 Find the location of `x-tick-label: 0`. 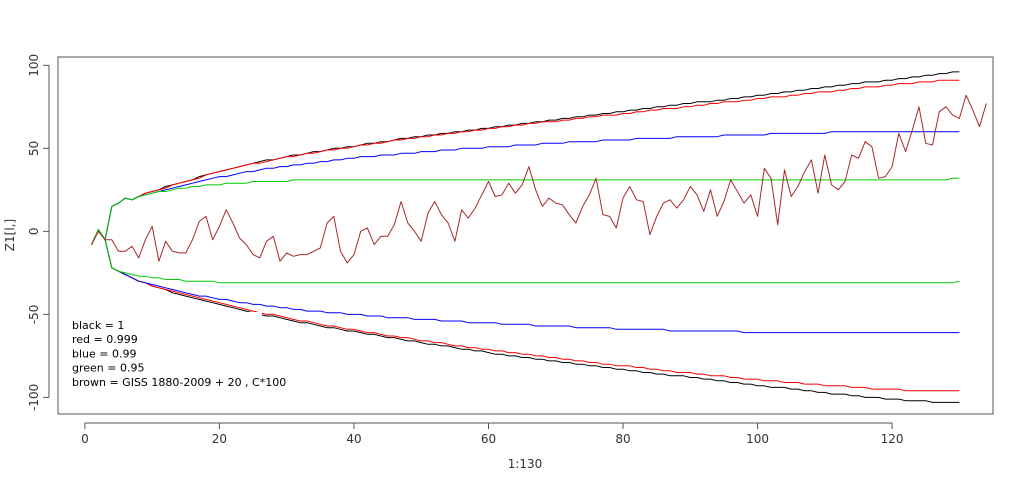

x-tick-label: 0 is located at coordinates (85, 439).